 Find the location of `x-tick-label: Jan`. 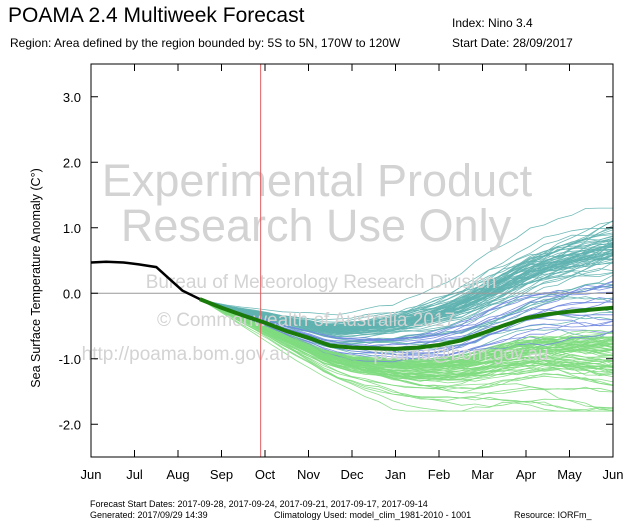

x-tick-label: Jan is located at coordinates (395, 474).